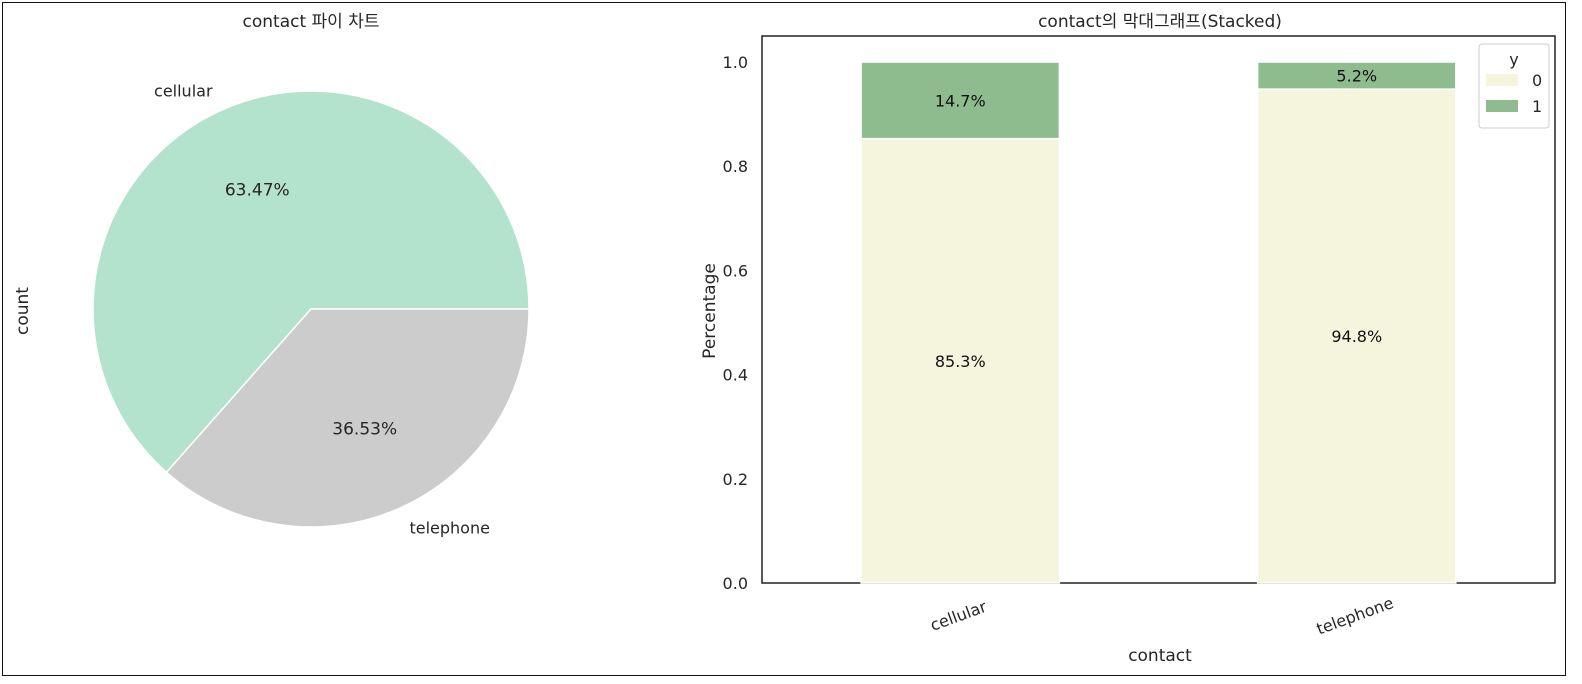  Describe the element at coordinates (735, 270) in the screenshot. I see `y-tick-label: 0.6` at that location.